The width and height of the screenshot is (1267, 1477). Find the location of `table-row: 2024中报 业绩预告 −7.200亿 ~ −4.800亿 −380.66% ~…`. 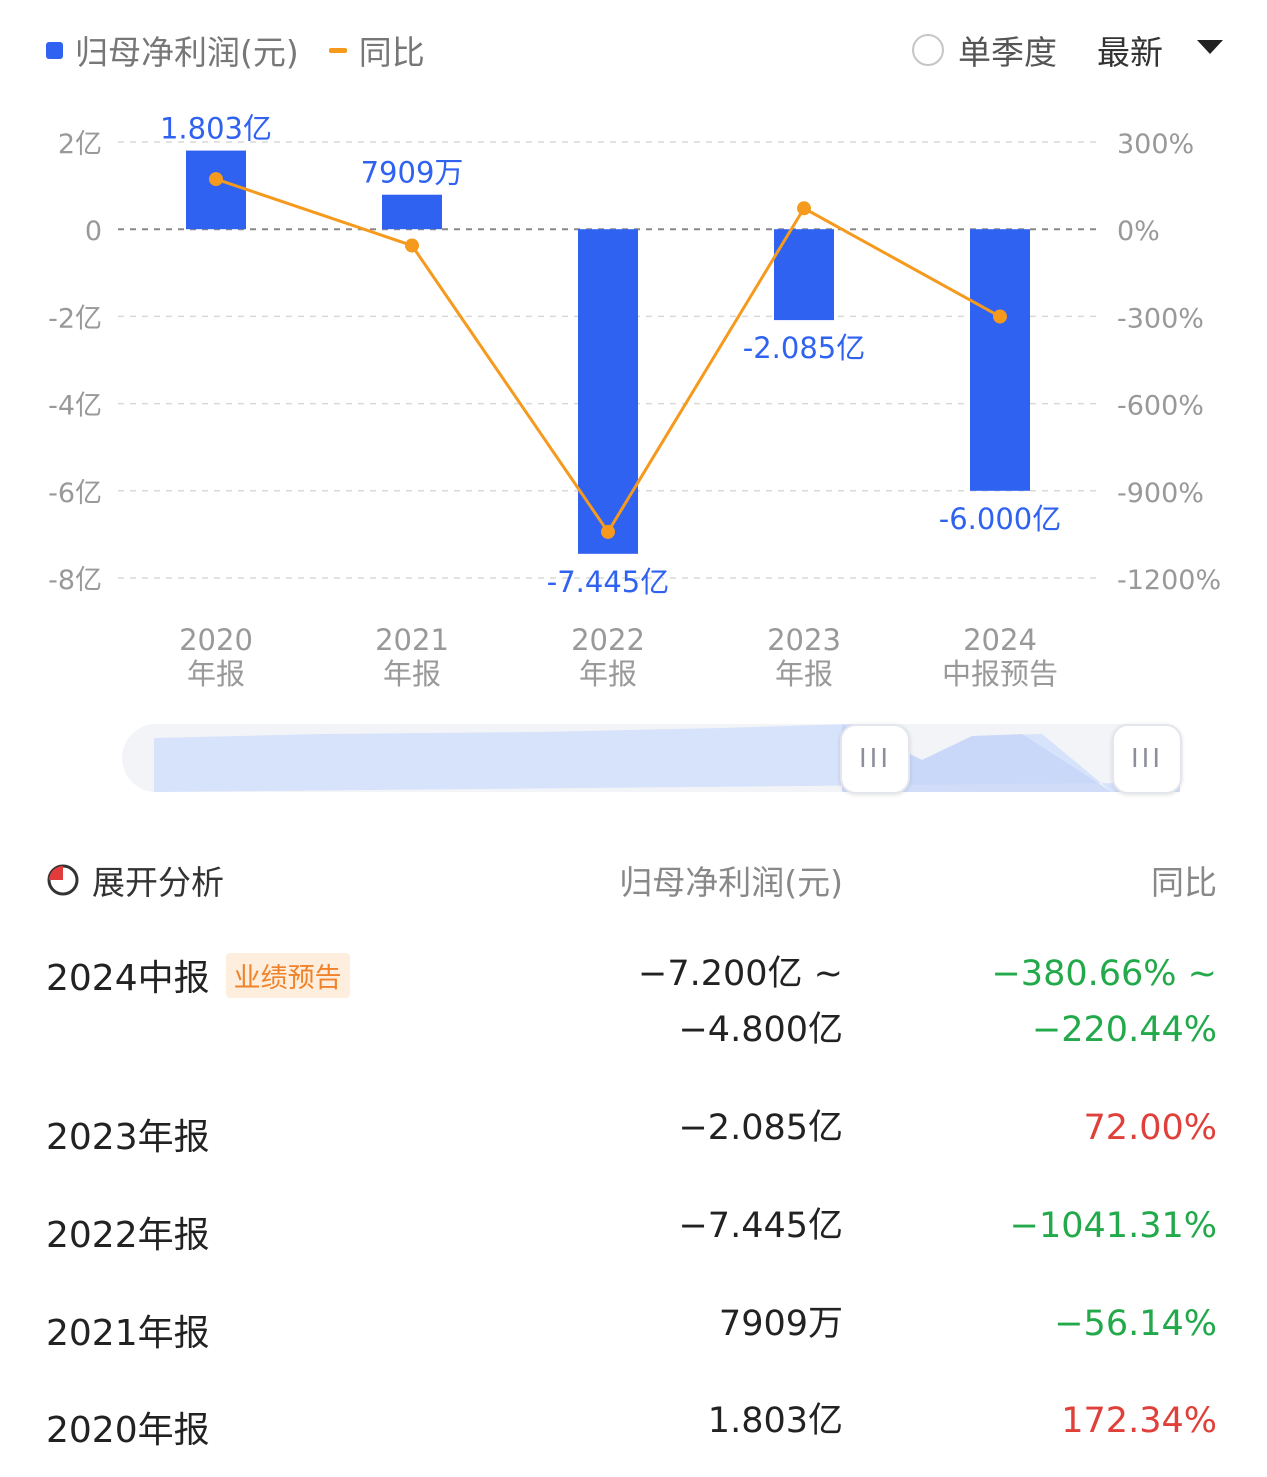

table-row: 2024中报 业绩预告 −7.200亿 ~ −4.800亿 −380.66% ~… is located at coordinates (633, 1004).